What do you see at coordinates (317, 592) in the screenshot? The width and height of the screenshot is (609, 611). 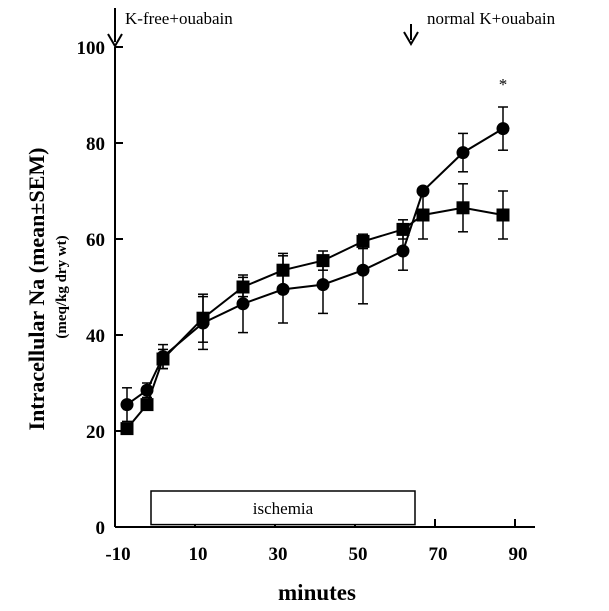 I see `x-axis-title: minutes` at bounding box center [317, 592].